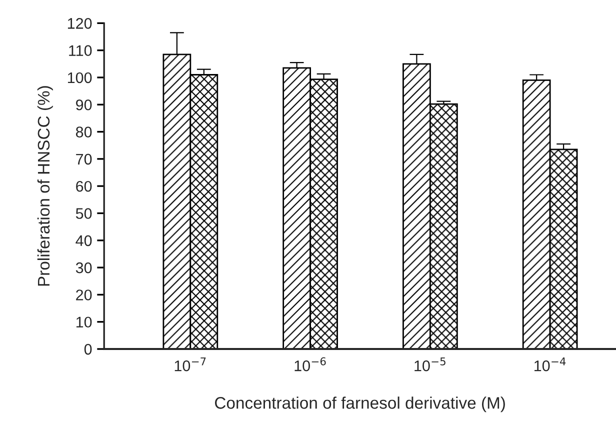 The image size is (616, 421). I want to click on y-tick-label: 0, so click(88, 349).